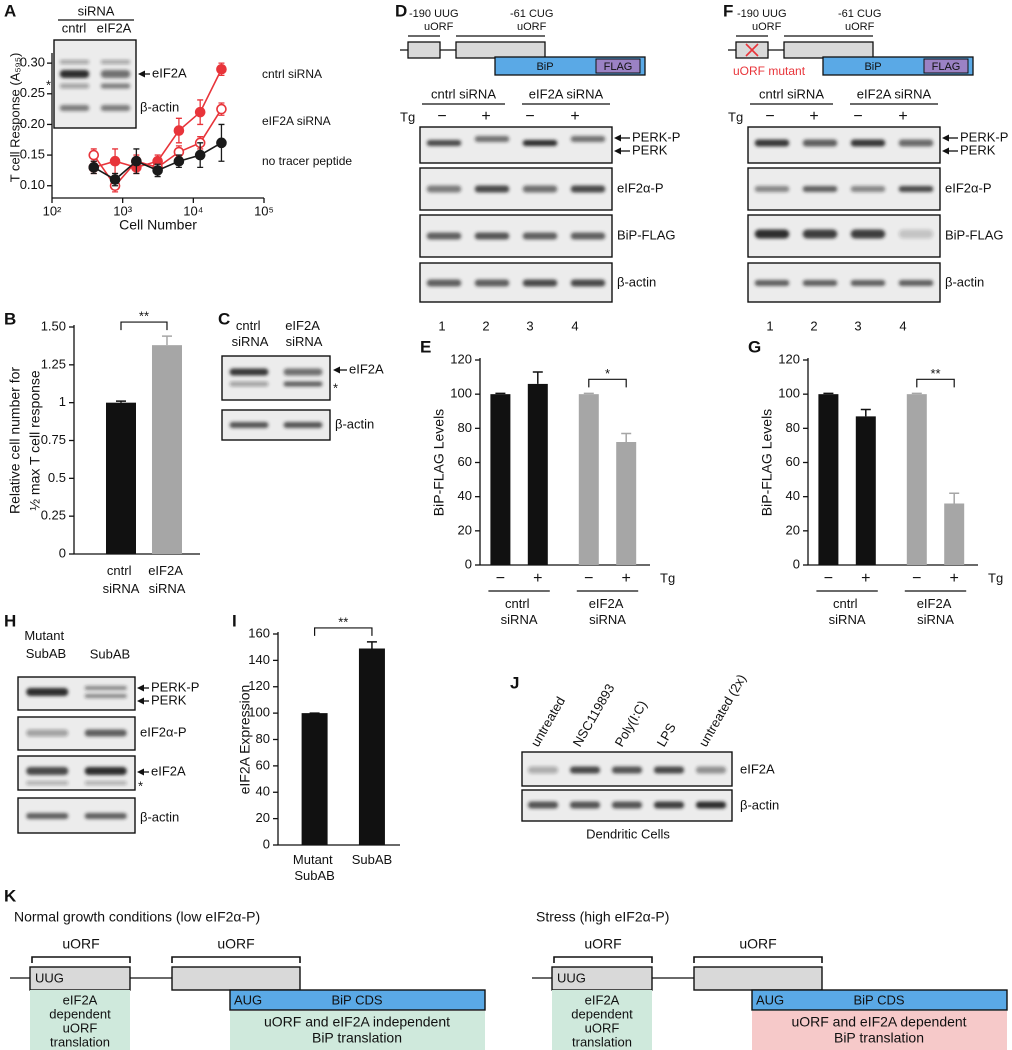 This screenshot has width=1012, height=1050. I want to click on mutation-mark, so click(752, 50).